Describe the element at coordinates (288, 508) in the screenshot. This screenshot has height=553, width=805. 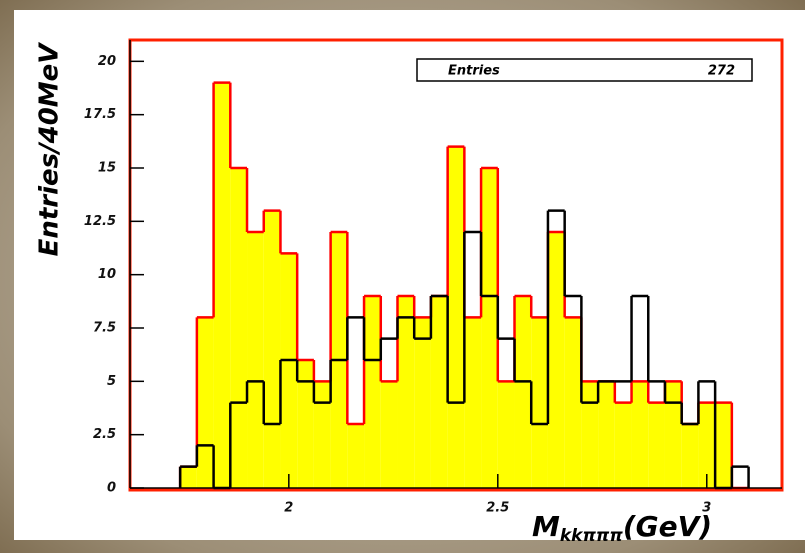
I see `x-tick-label: 2` at that location.